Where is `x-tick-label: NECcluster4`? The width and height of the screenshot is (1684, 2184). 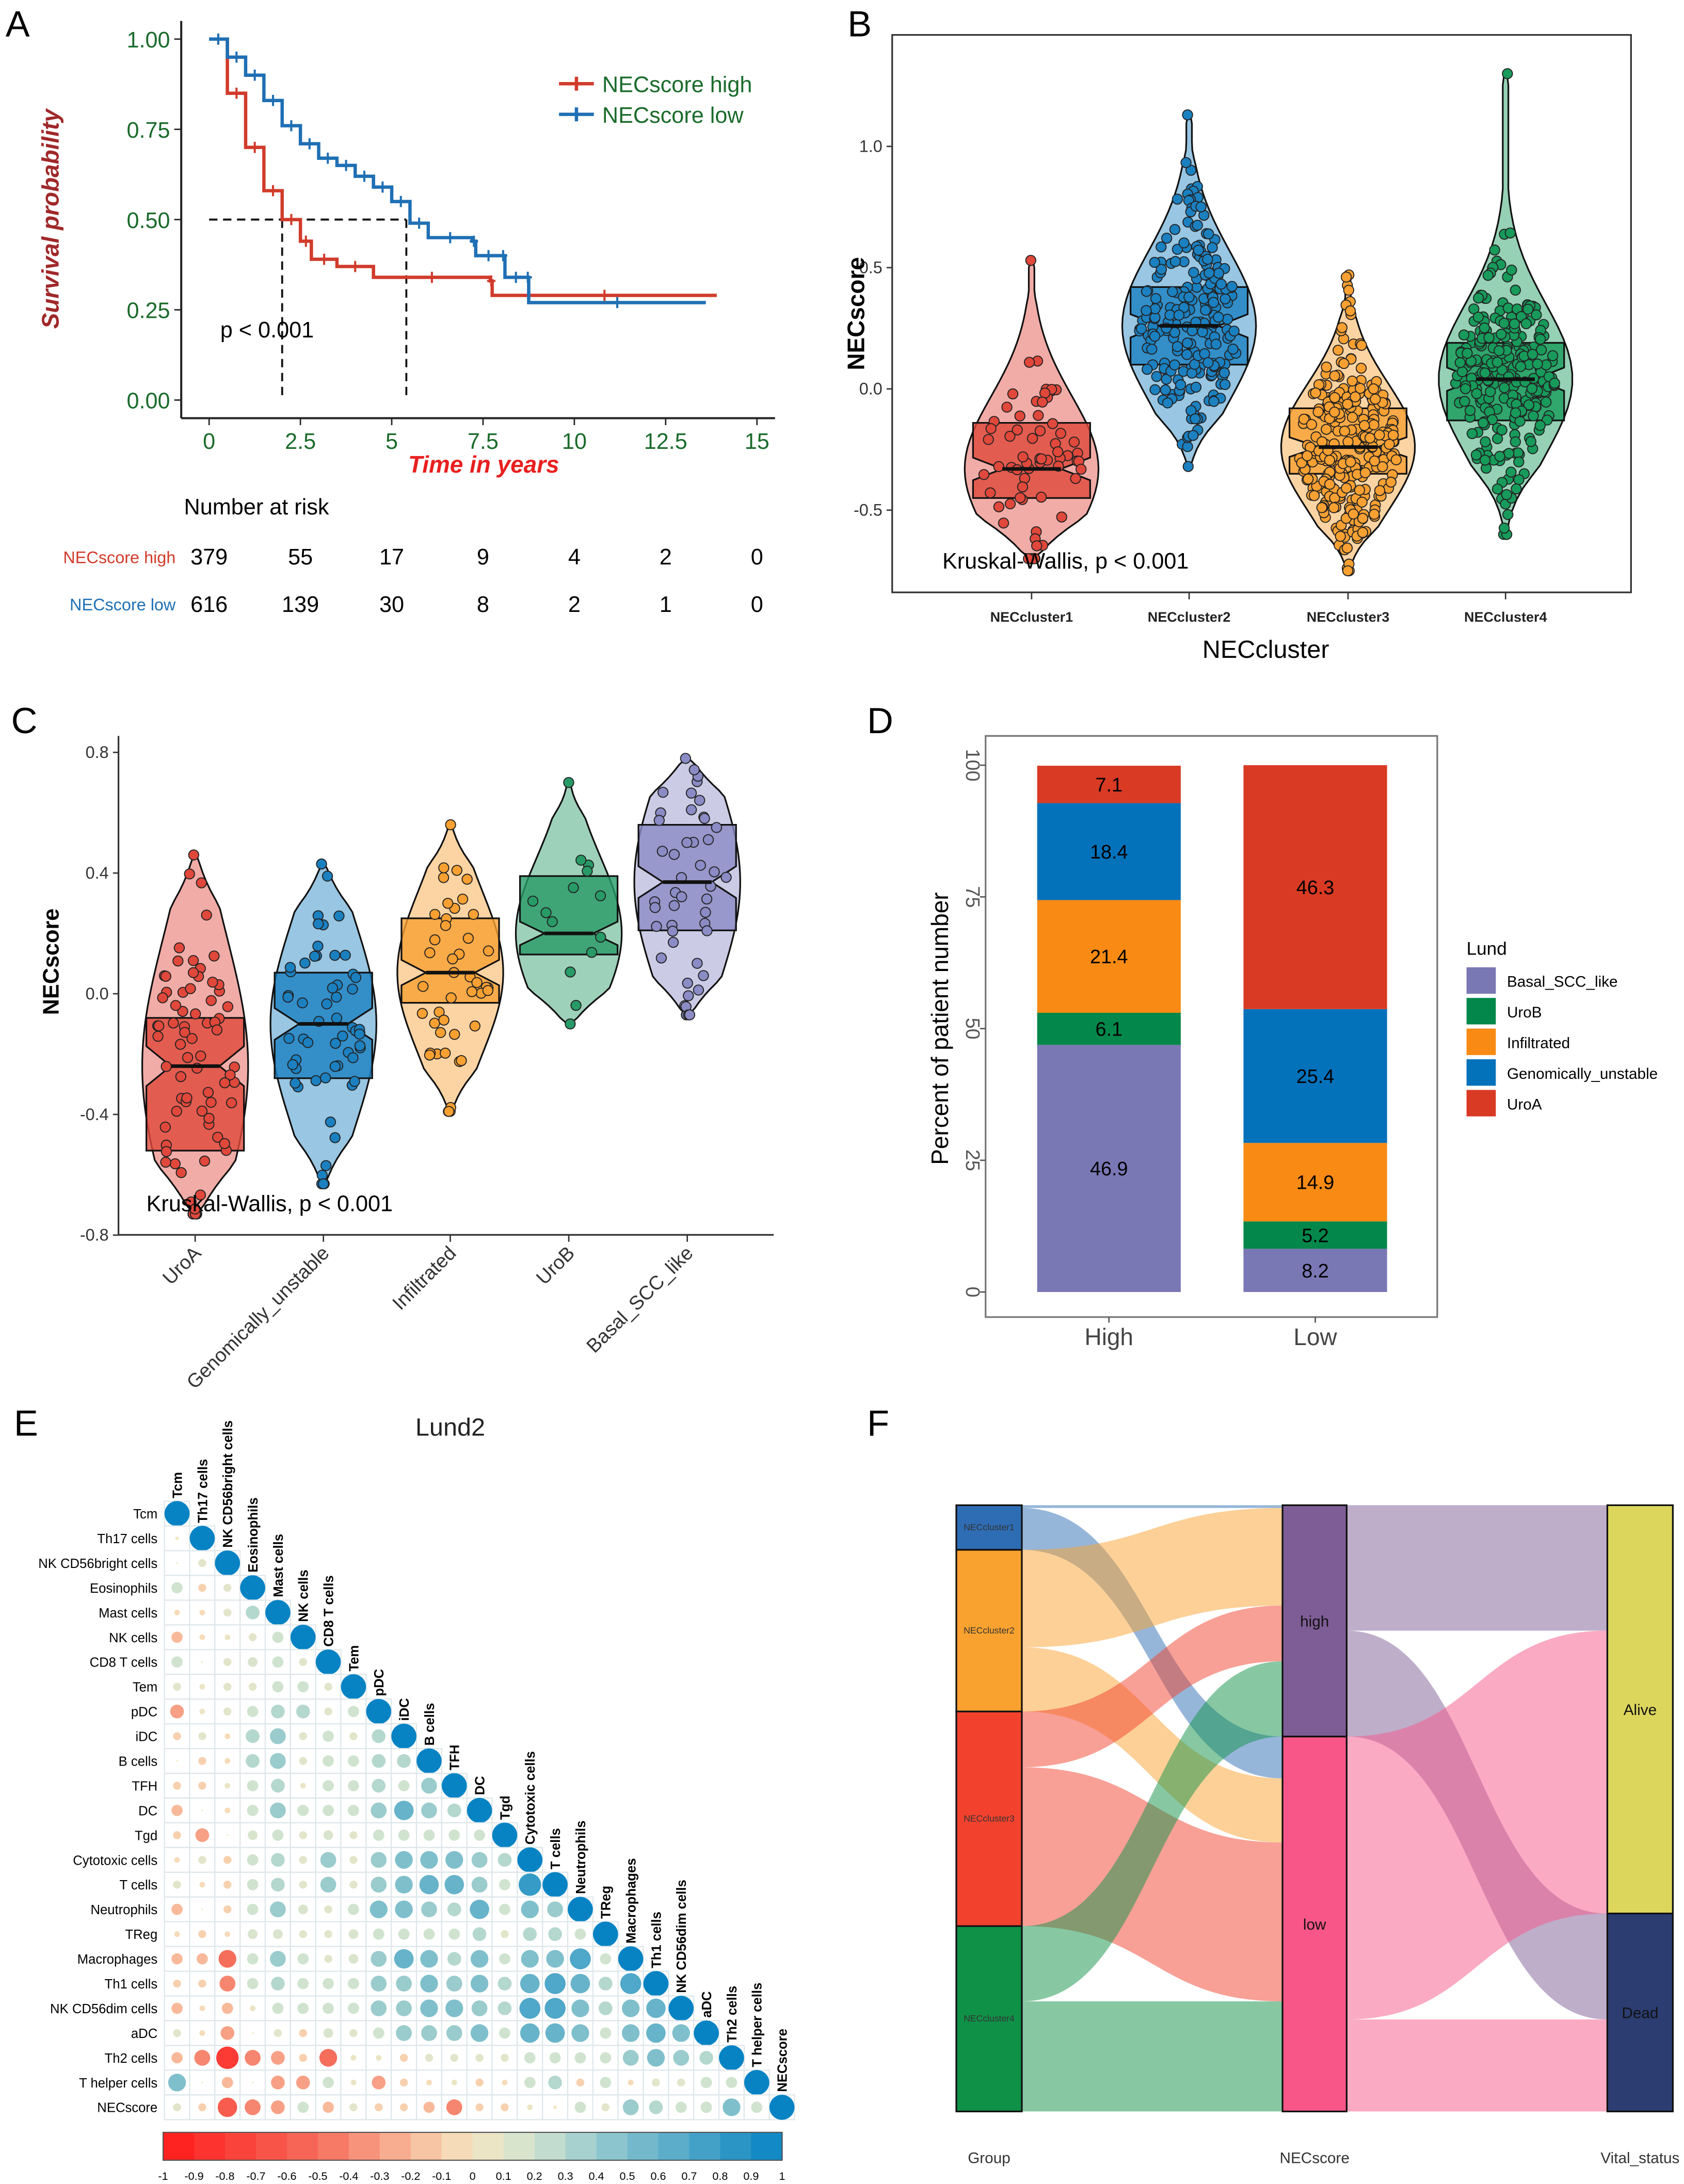
x-tick-label: NECcluster4 is located at coordinates (1505, 617).